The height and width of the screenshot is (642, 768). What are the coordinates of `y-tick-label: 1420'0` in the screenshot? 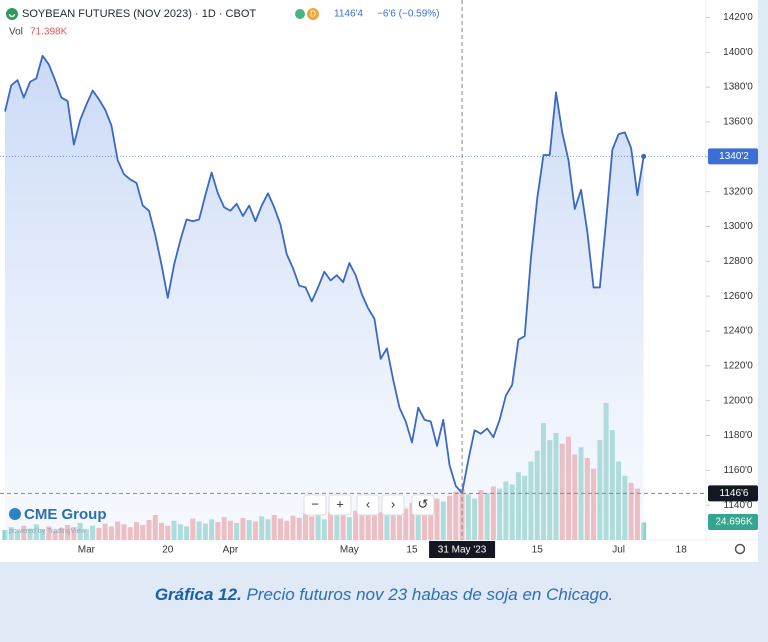 It's located at (738, 17).